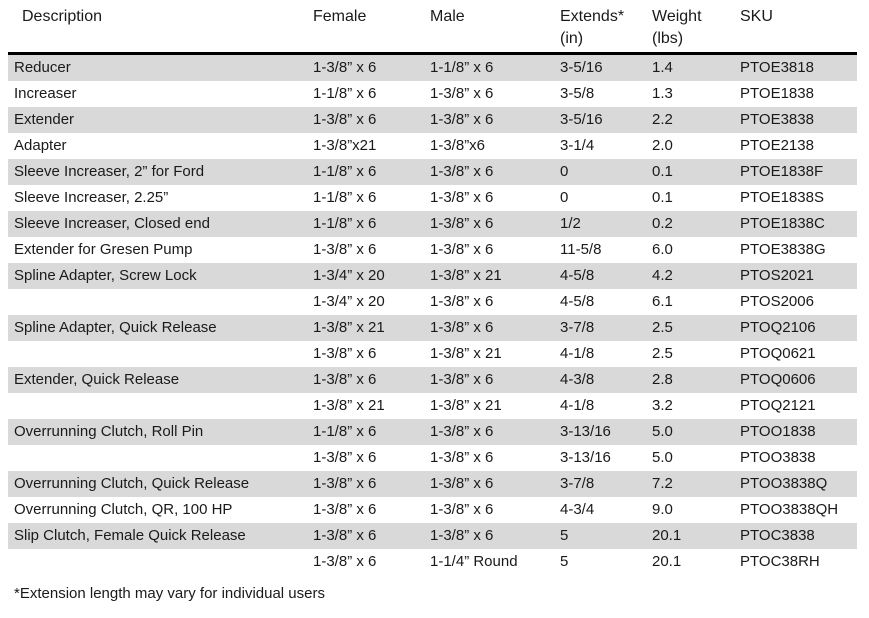 Image resolution: width=869 pixels, height=618 pixels. I want to click on col-header-description-label: Description, so click(62, 16).